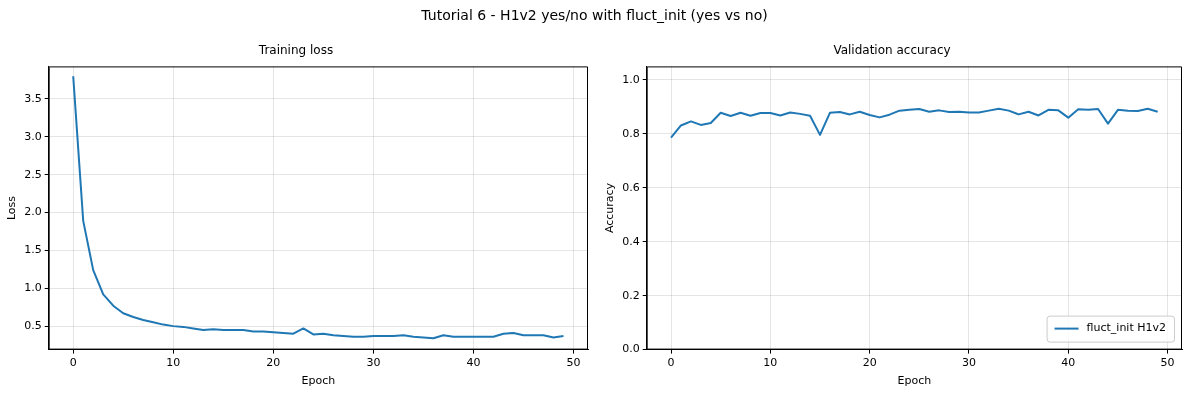  I want to click on chart-title: Training loss, so click(295, 50).